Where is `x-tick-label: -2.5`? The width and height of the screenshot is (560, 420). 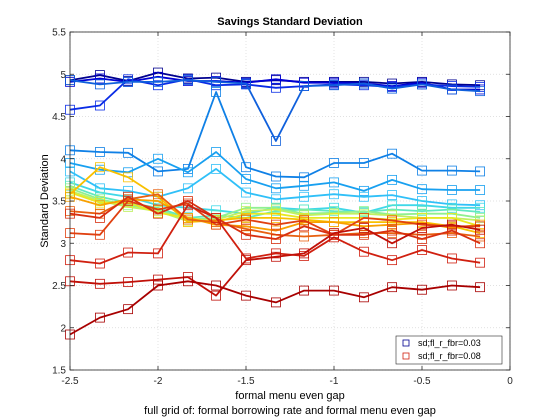 x-tick-label: -2.5 is located at coordinates (70, 381).